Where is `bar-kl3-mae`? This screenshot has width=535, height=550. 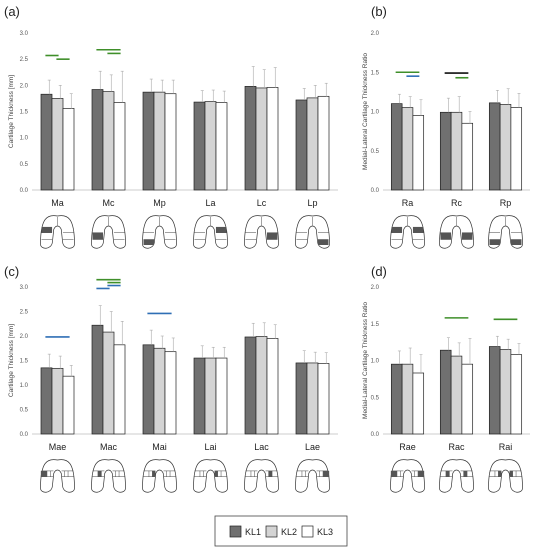
bar-kl3-mae is located at coordinates (68, 405).